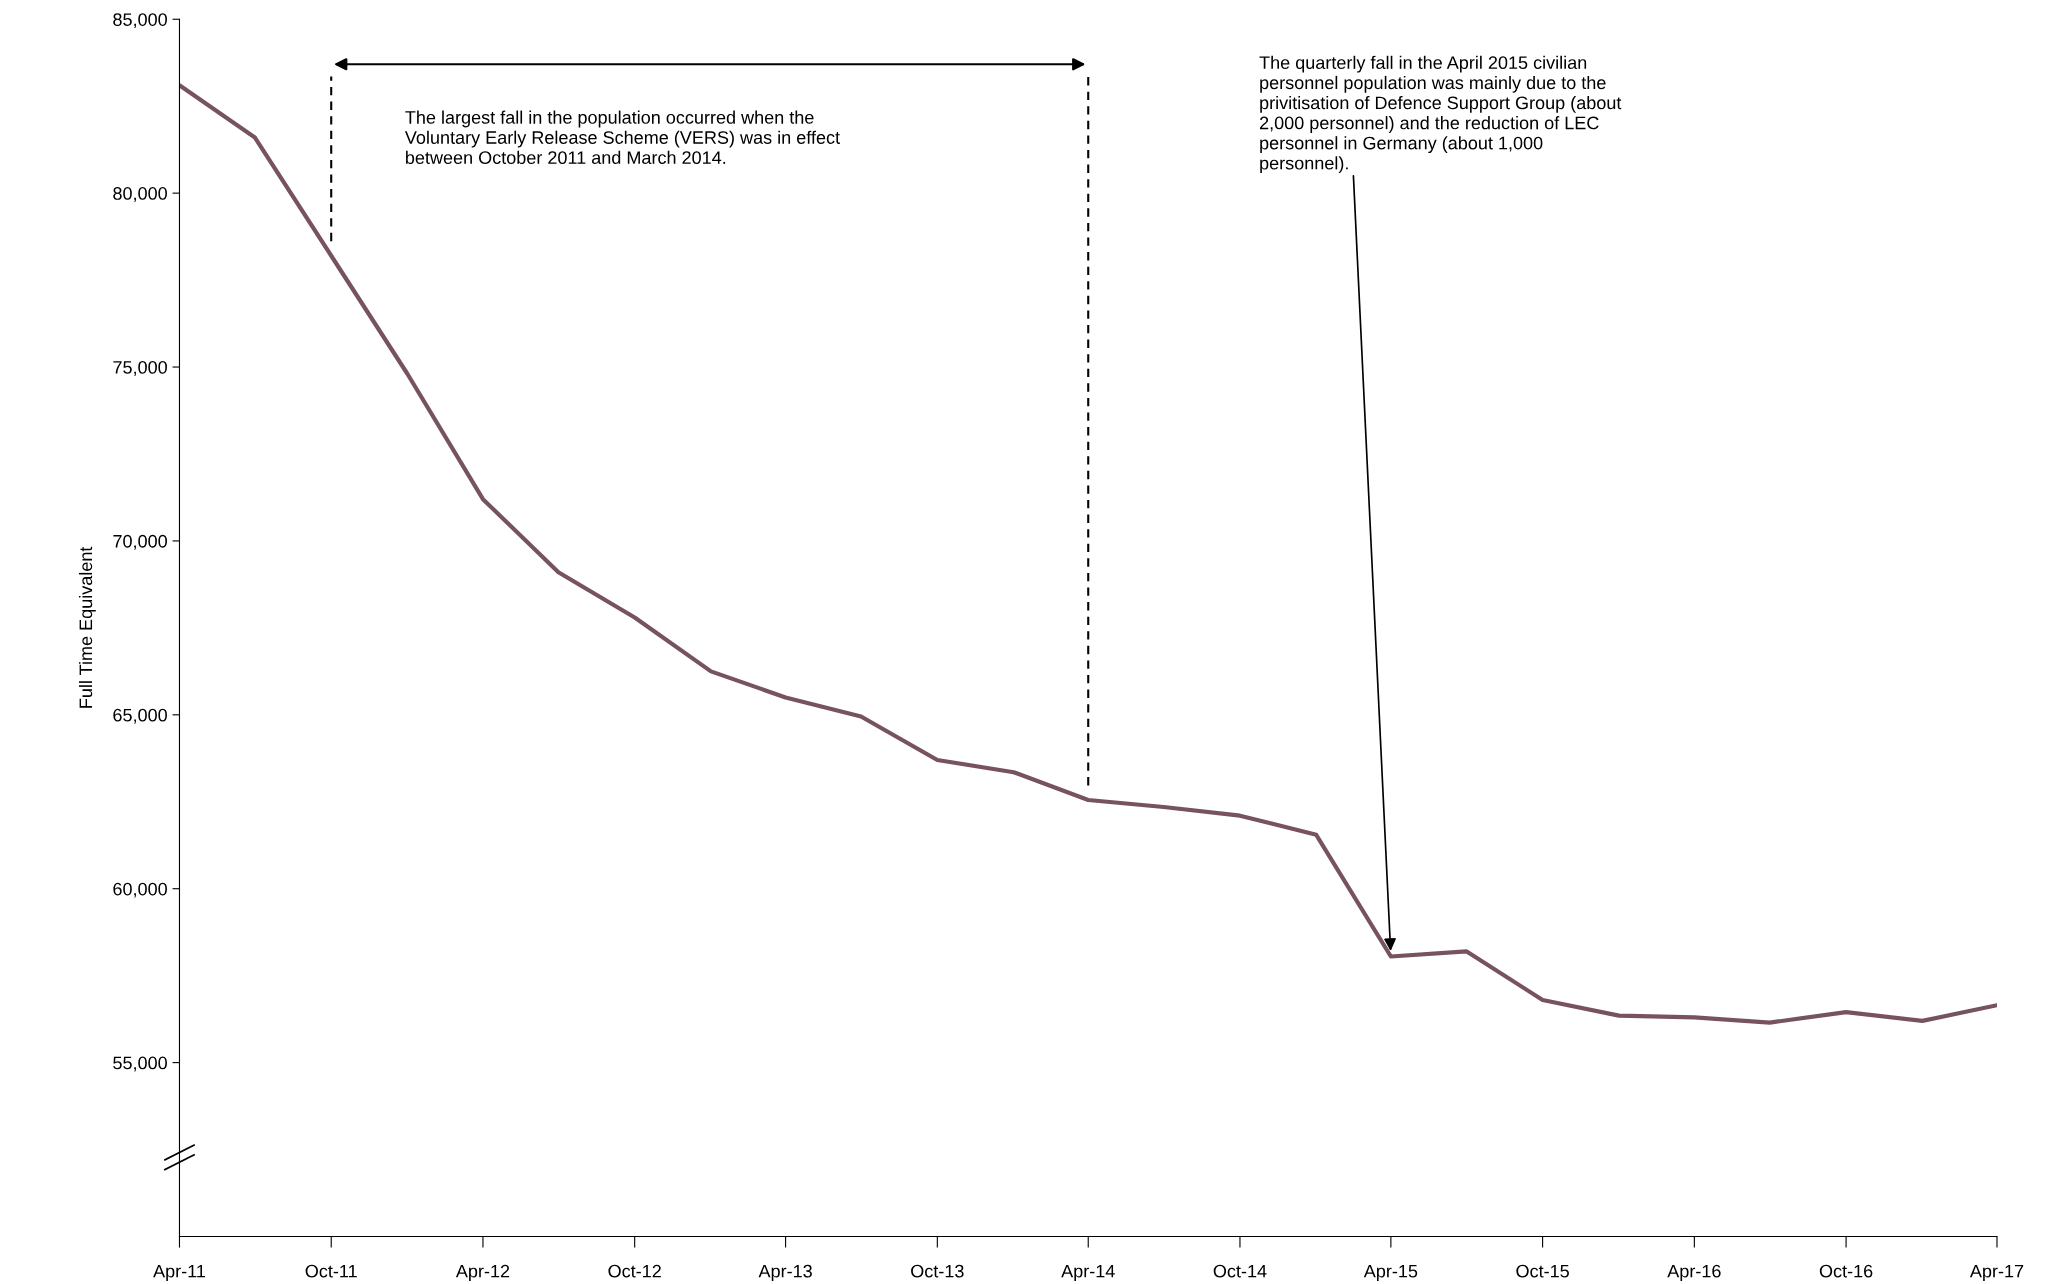  I want to click on x-tick-label: Apr-12, so click(482, 1273).